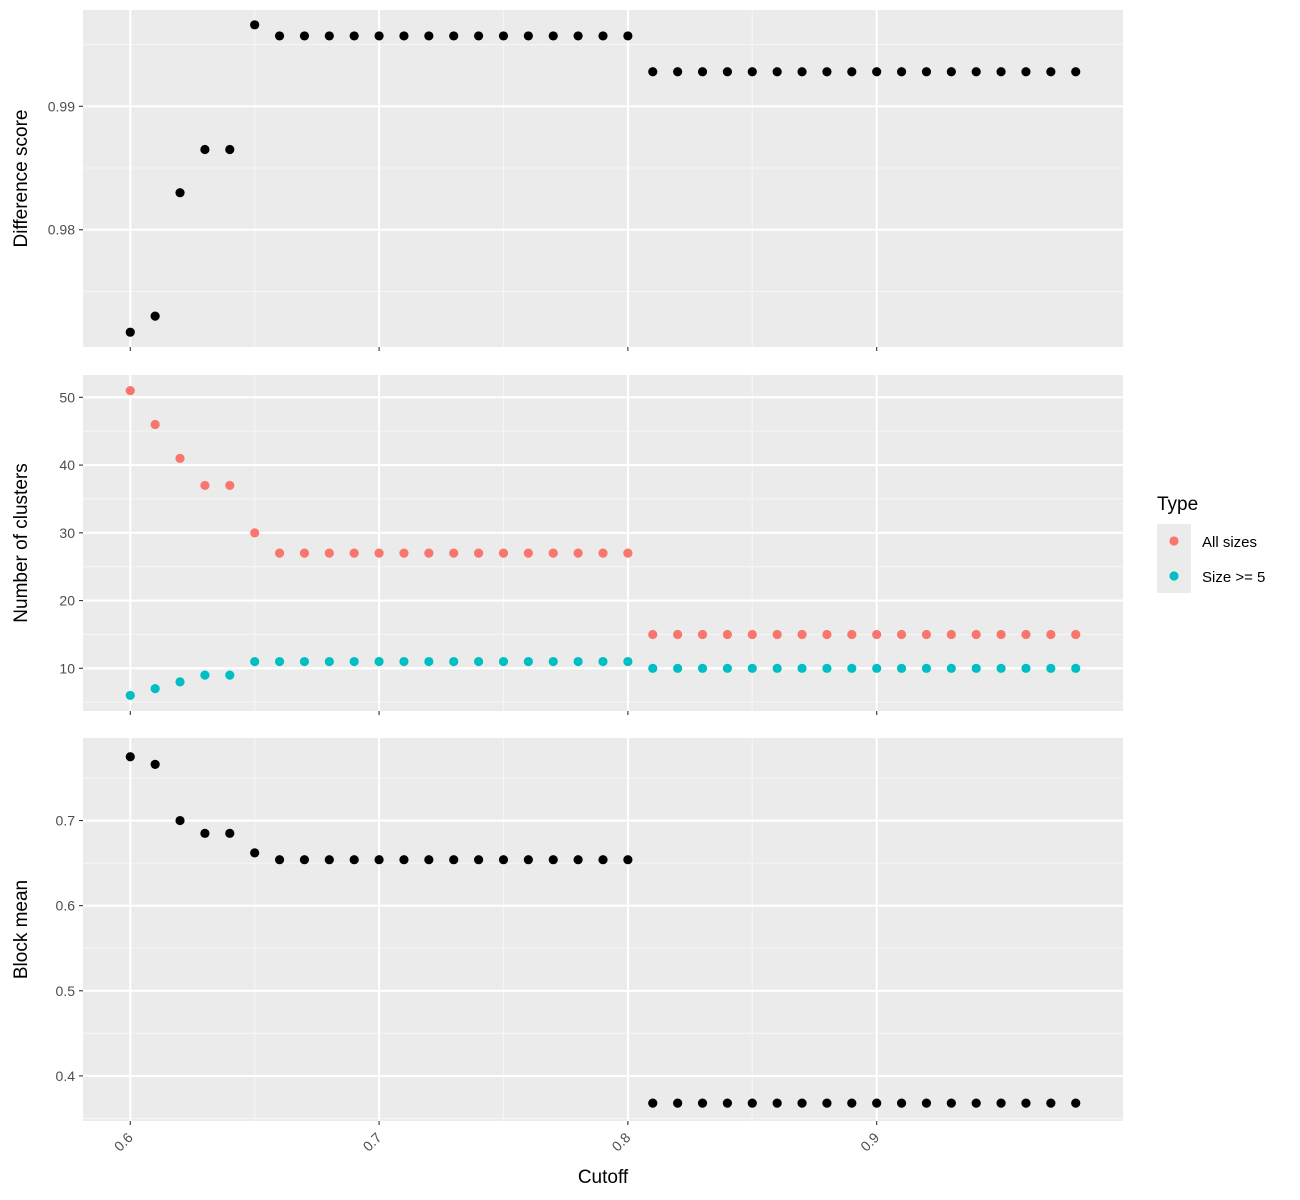  I want to click on y-tick-label: 50, so click(67, 397).